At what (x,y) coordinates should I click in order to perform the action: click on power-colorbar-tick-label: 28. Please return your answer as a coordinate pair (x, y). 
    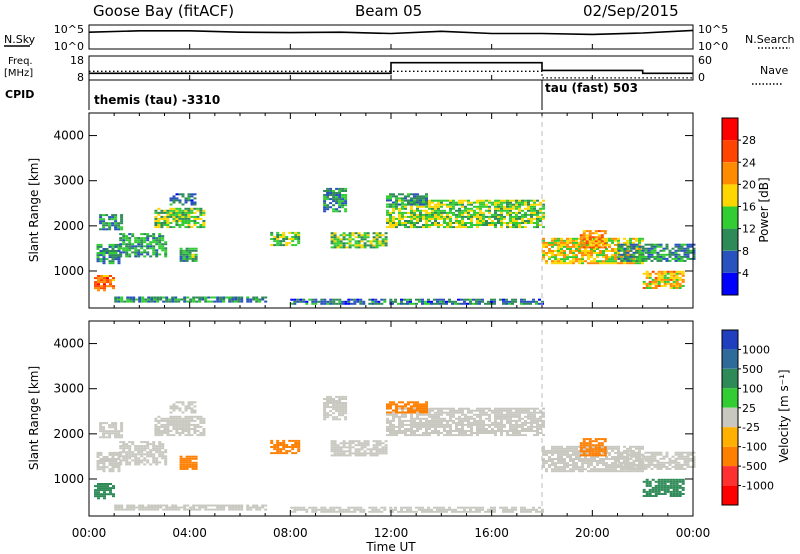
    Looking at the image, I should click on (749, 140).